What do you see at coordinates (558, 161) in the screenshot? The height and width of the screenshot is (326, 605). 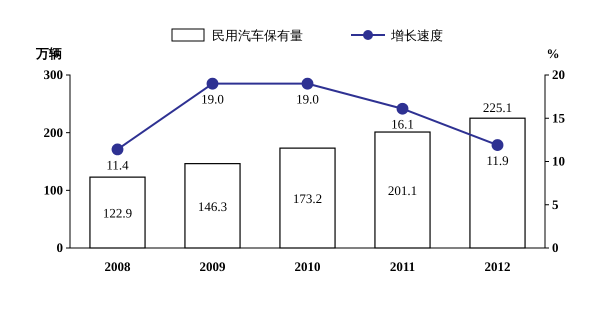 I see `y2-tick-label: 10` at bounding box center [558, 161].